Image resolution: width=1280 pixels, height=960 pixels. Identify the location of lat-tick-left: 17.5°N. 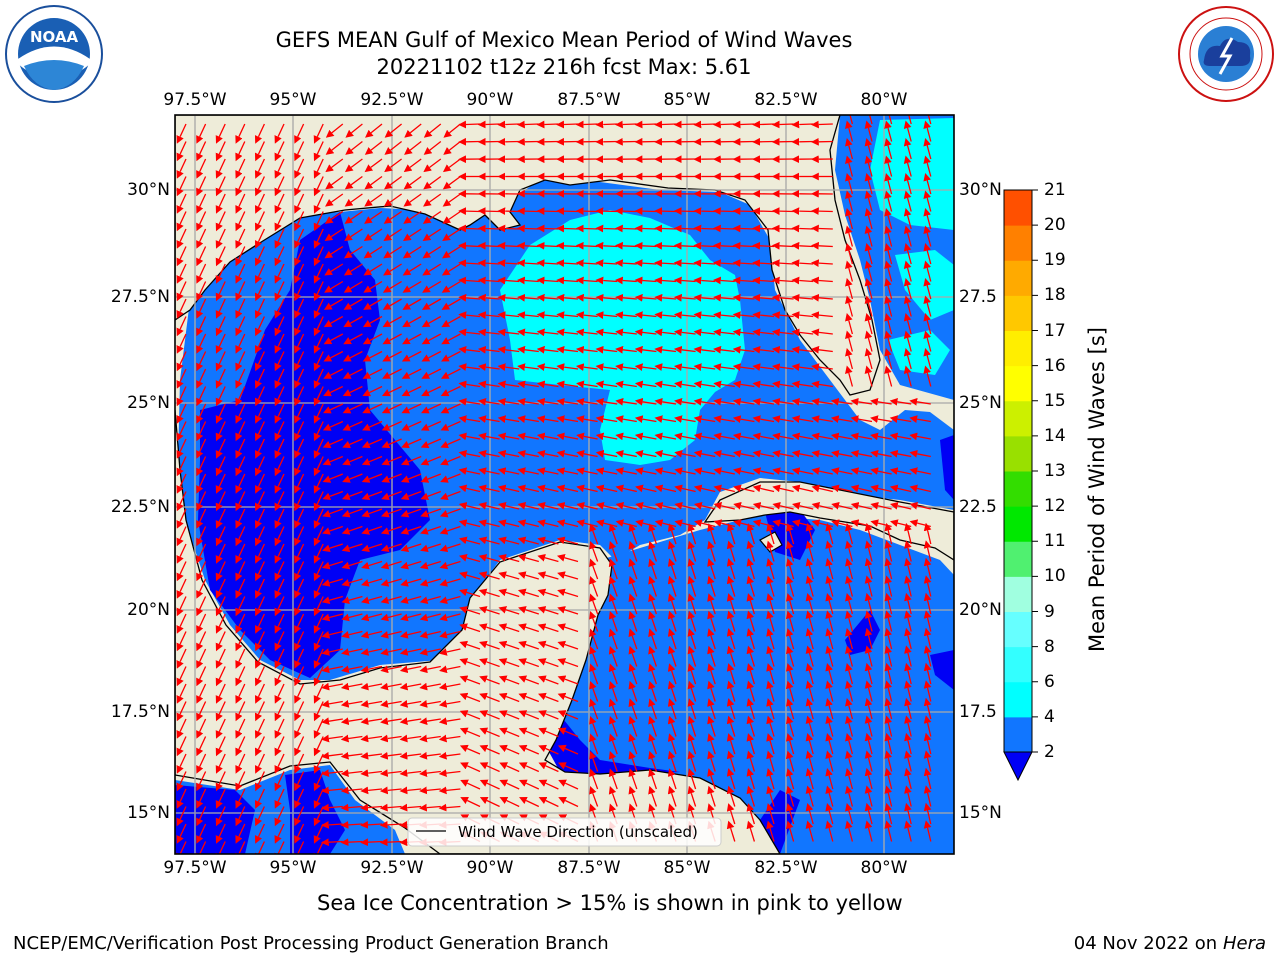
(140, 712).